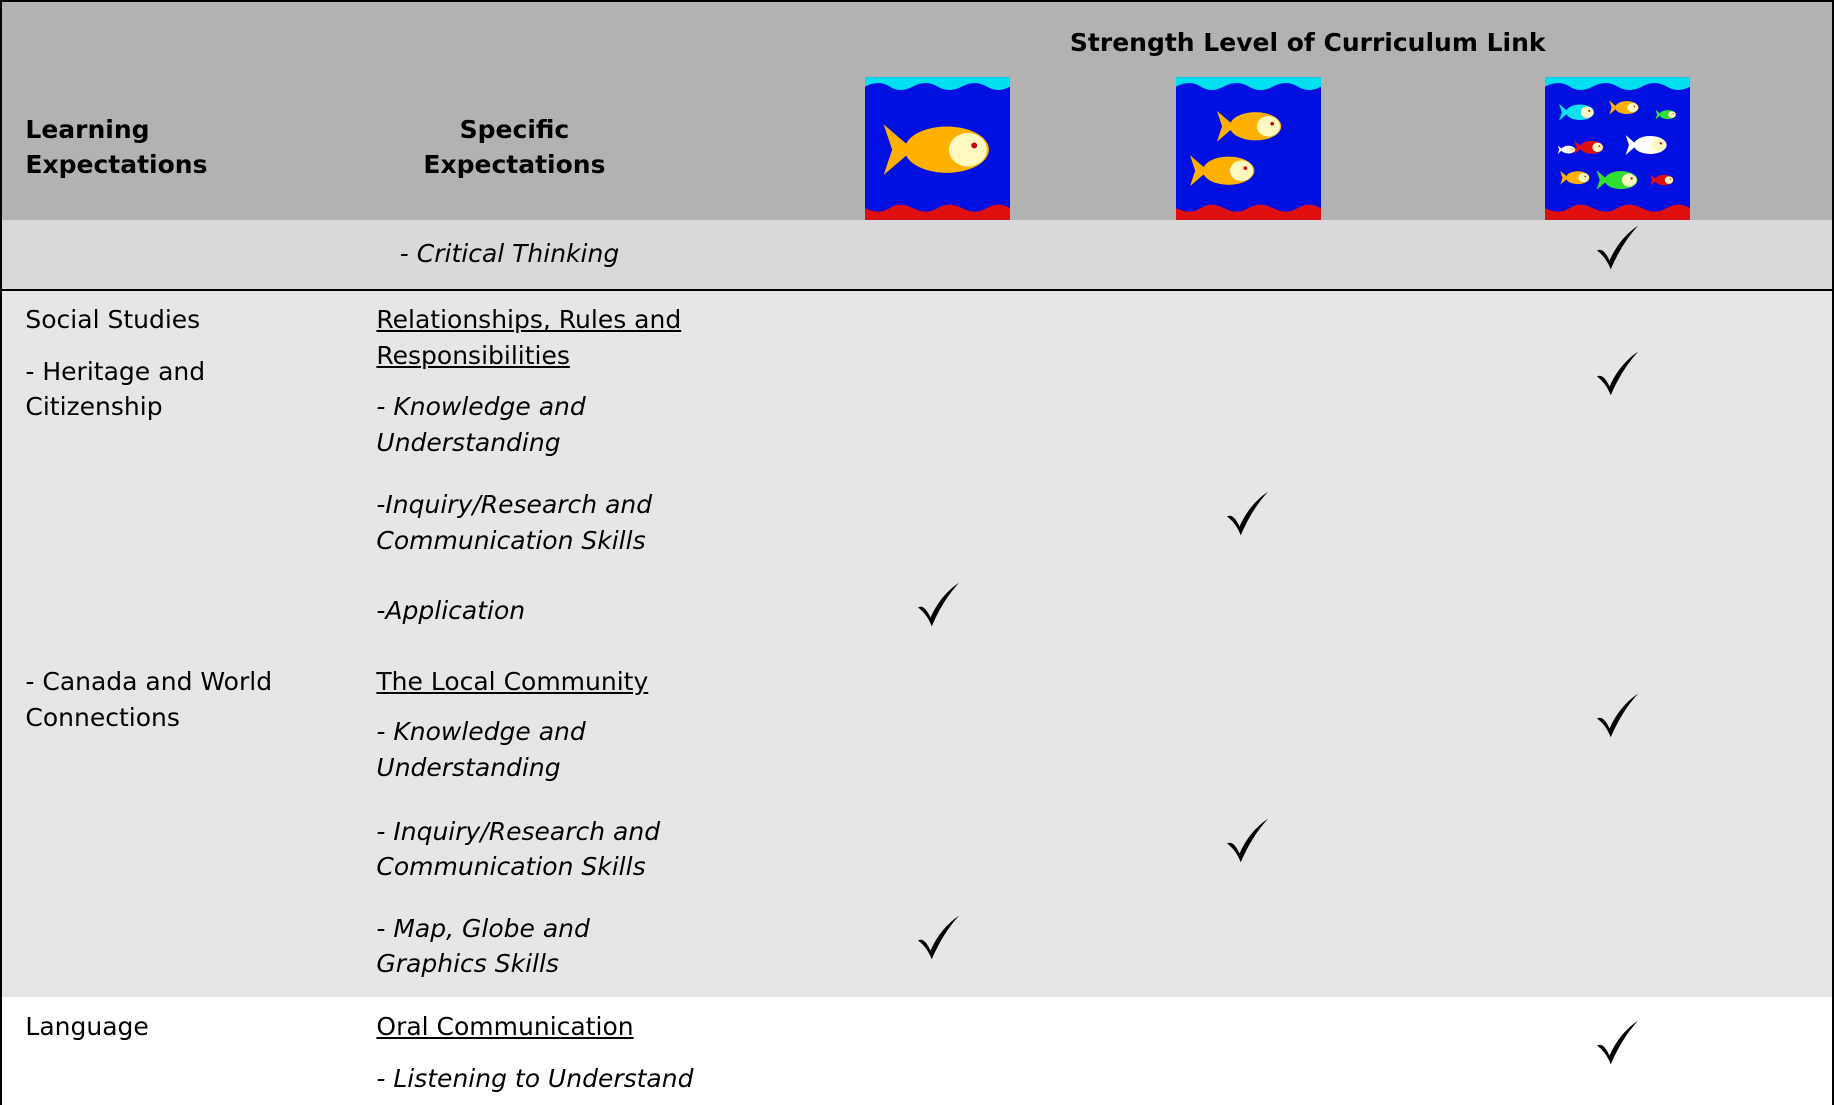  What do you see at coordinates (514, 129) in the screenshot?
I see `column-header: Specific` at bounding box center [514, 129].